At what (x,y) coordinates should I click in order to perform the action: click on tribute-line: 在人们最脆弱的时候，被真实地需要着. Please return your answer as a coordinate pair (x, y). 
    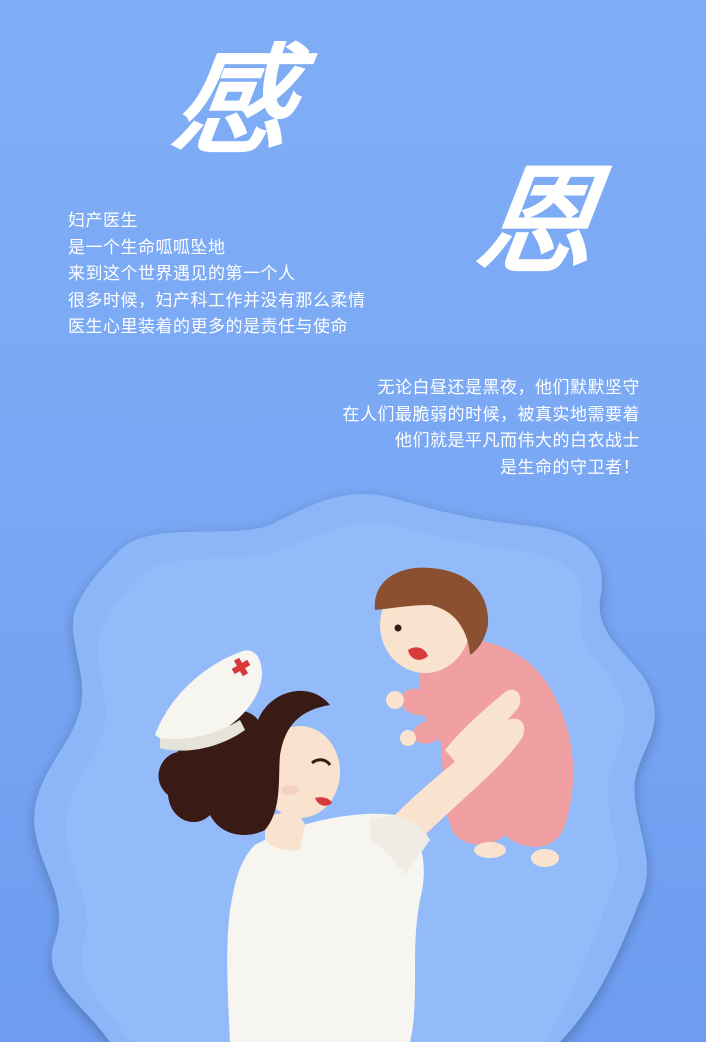
    Looking at the image, I should click on (491, 414).